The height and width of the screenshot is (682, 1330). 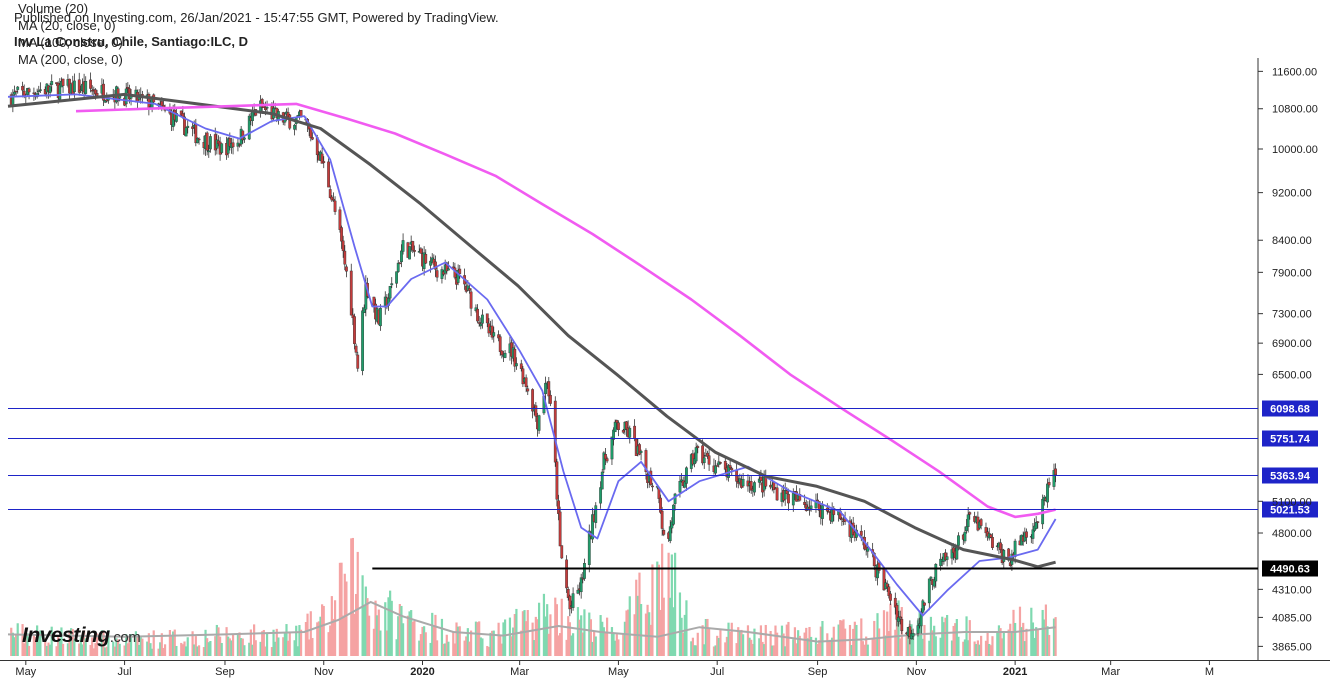 I want to click on legend-ma100: MA (100, close, 0), so click(x=70, y=42).